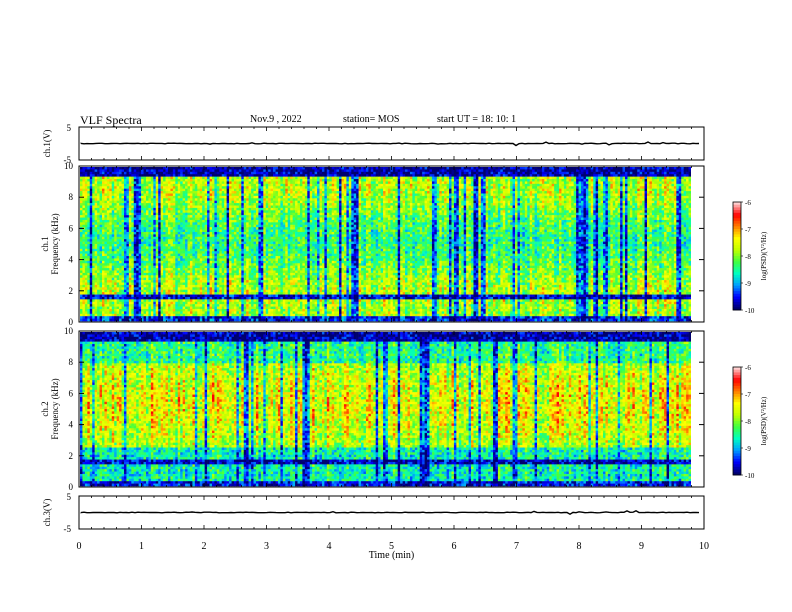 This screenshot has height=612, width=792. Describe the element at coordinates (748, 203) in the screenshot. I see `colorbar1-tick-label: -6` at that location.